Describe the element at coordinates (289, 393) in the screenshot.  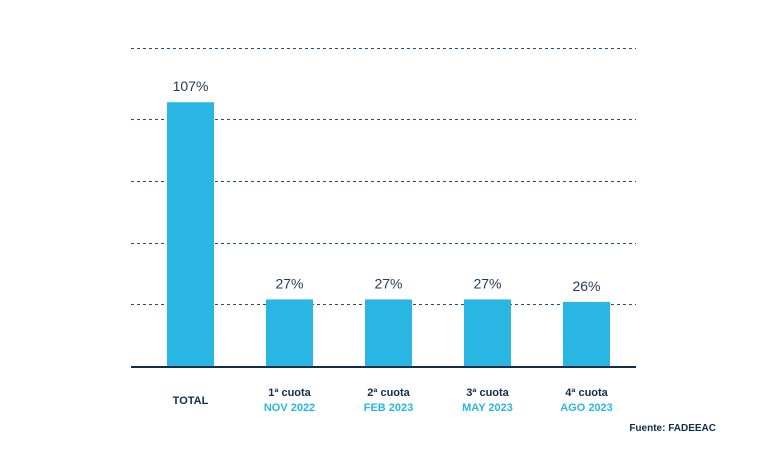
I see `category-label-1: 1ª cuota` at that location.